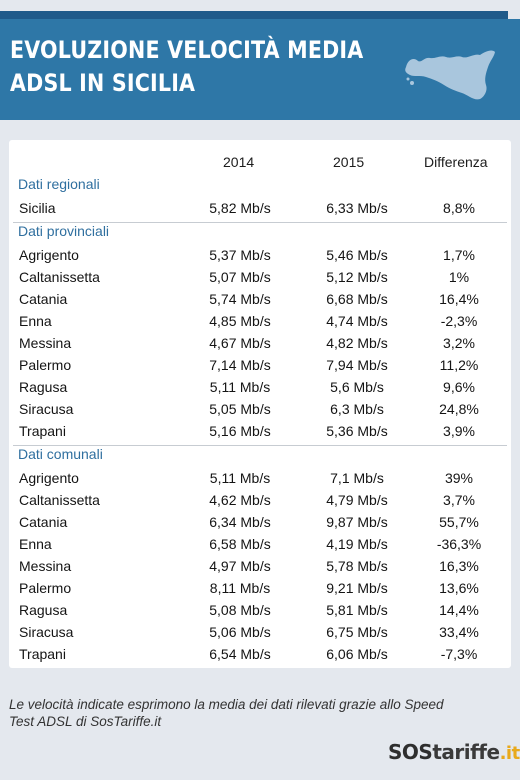 Image resolution: width=520 pixels, height=780 pixels. I want to click on cell-differenza: 3,2%, so click(459, 343).